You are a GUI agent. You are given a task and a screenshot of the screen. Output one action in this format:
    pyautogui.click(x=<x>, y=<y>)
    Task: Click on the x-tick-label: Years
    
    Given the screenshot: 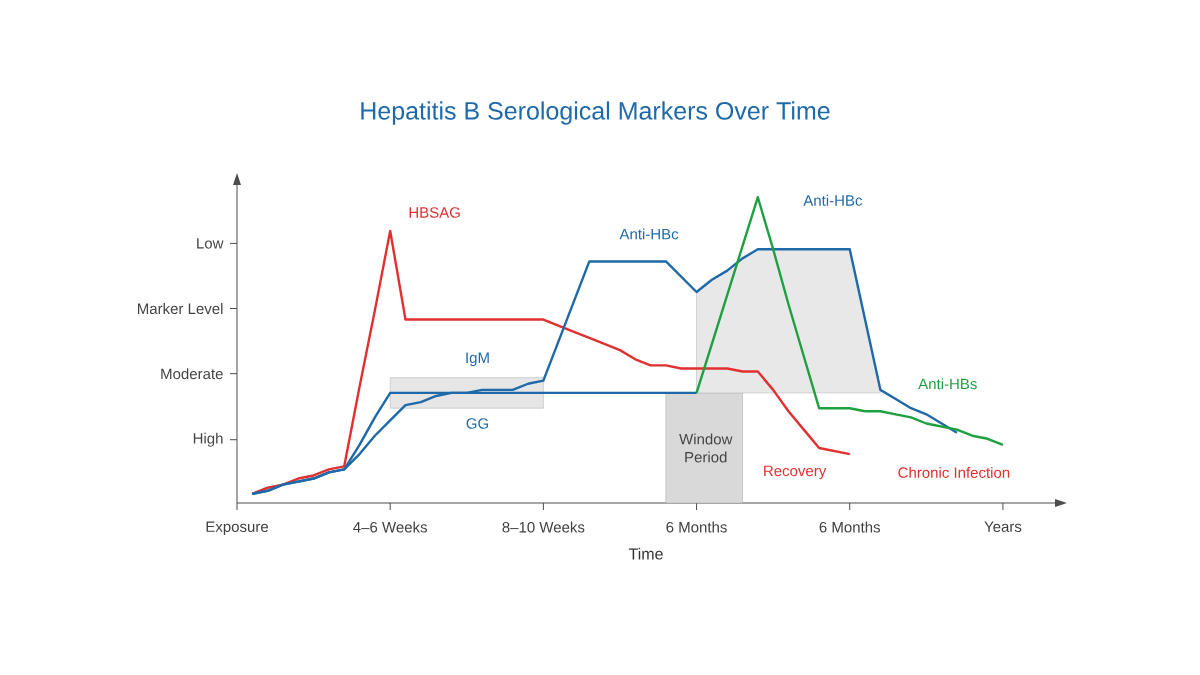 What is the action you would take?
    pyautogui.click(x=1003, y=526)
    